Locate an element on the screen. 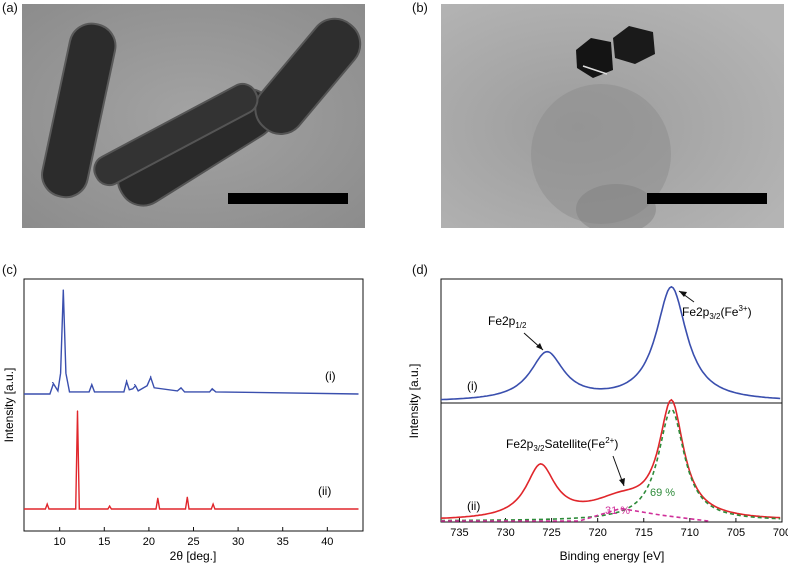 This screenshot has height=567, width=788. scale-bar-b is located at coordinates (707, 198).